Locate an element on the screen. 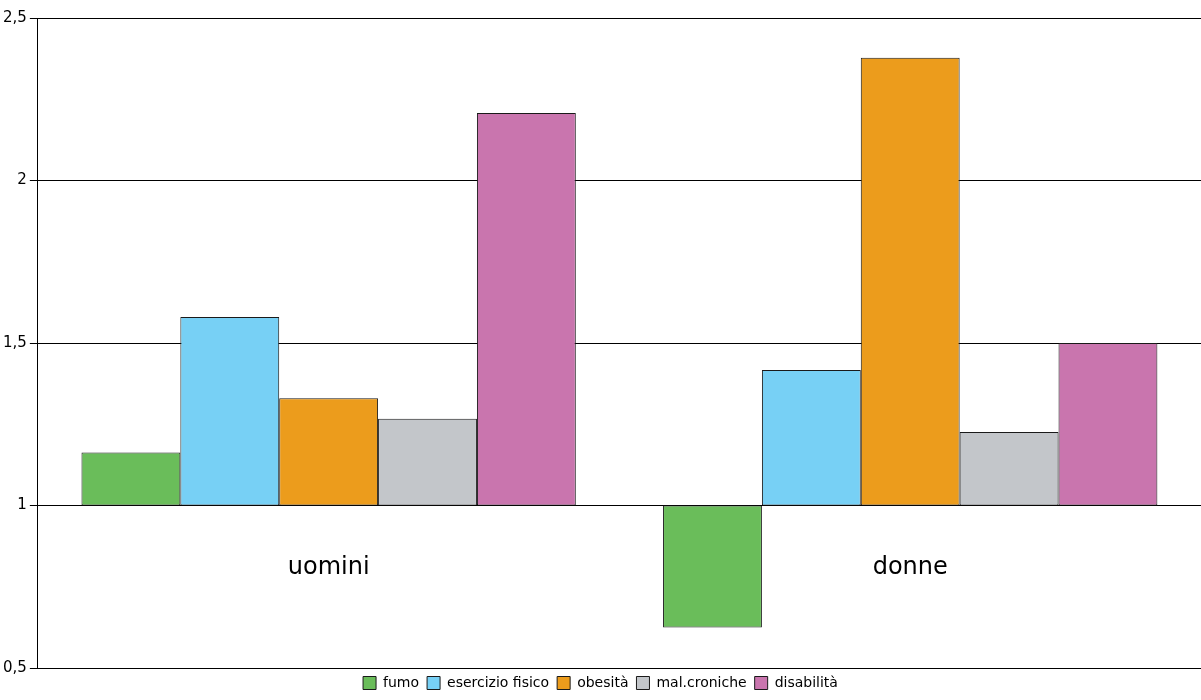 The height and width of the screenshot is (700, 1201). legend-label: disabilità is located at coordinates (806, 681).